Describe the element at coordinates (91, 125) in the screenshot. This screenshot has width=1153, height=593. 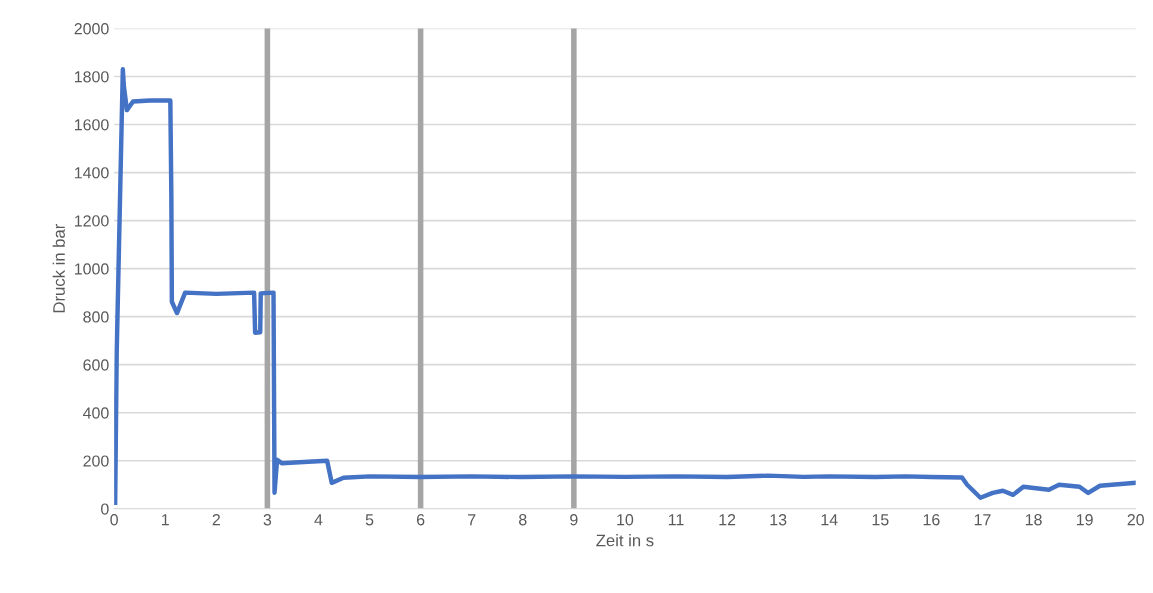
I see `y-tick-label: 1600` at that location.